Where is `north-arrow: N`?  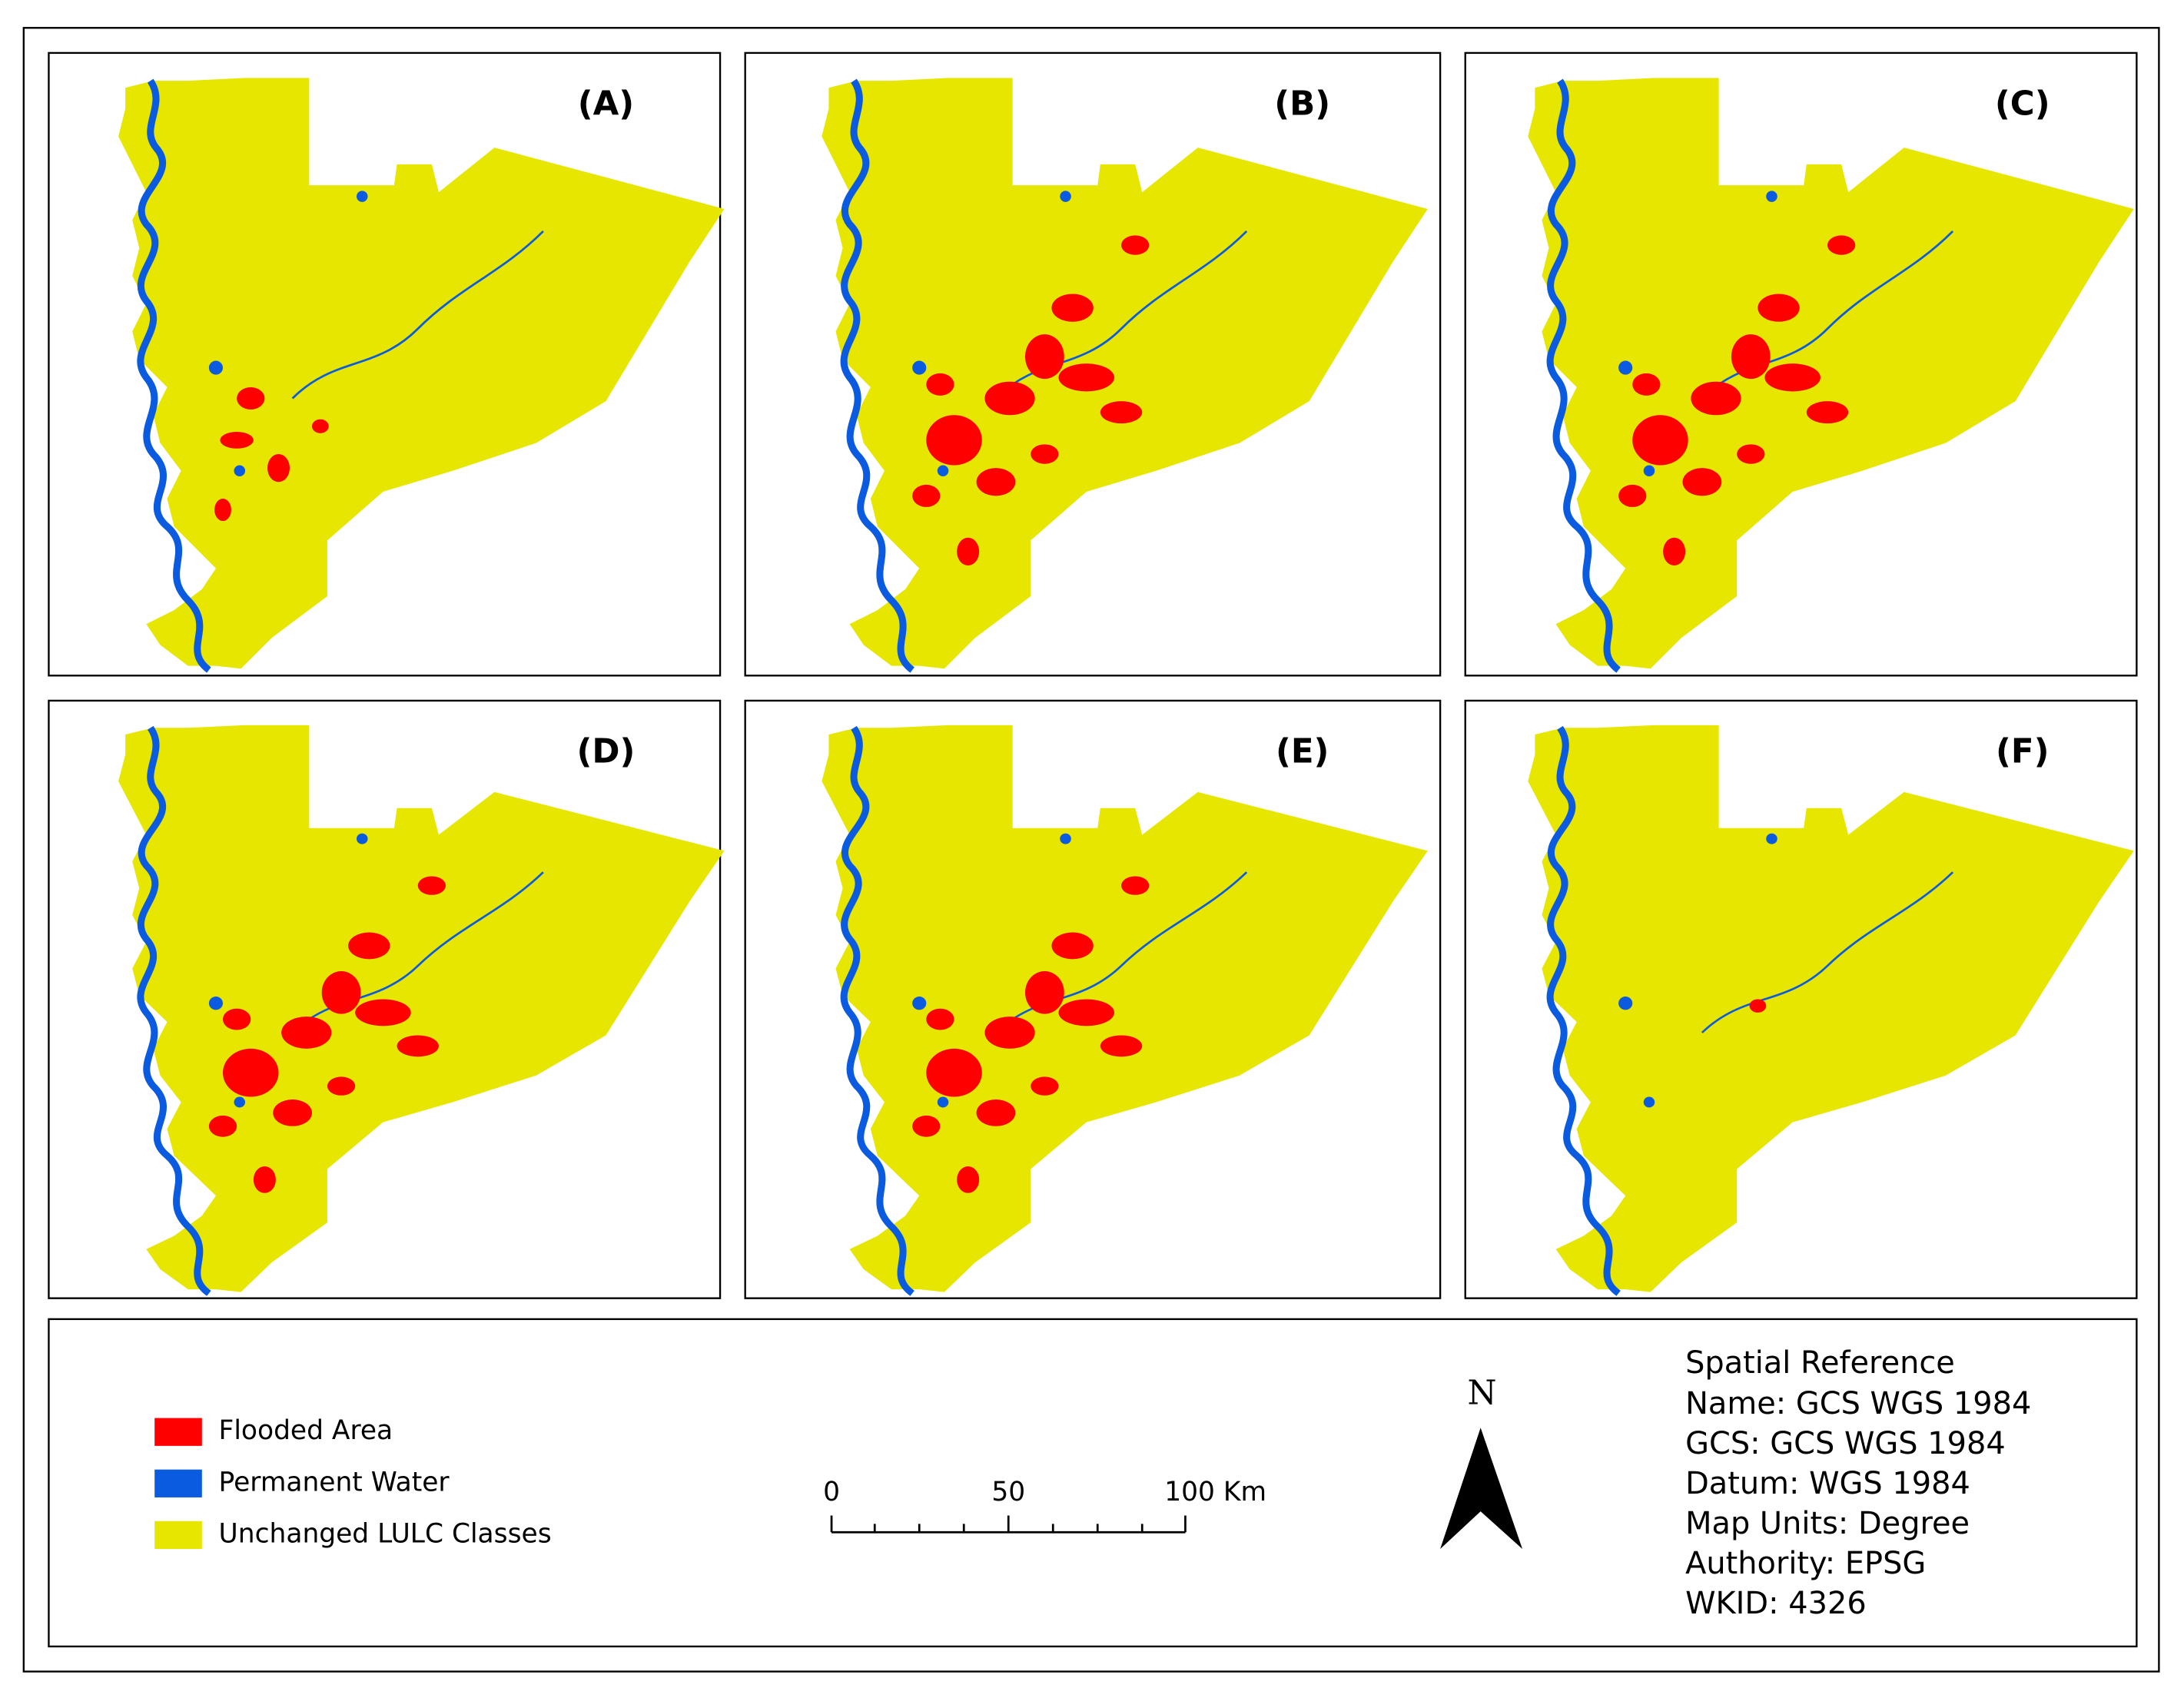 north-arrow: N is located at coordinates (1481, 1462).